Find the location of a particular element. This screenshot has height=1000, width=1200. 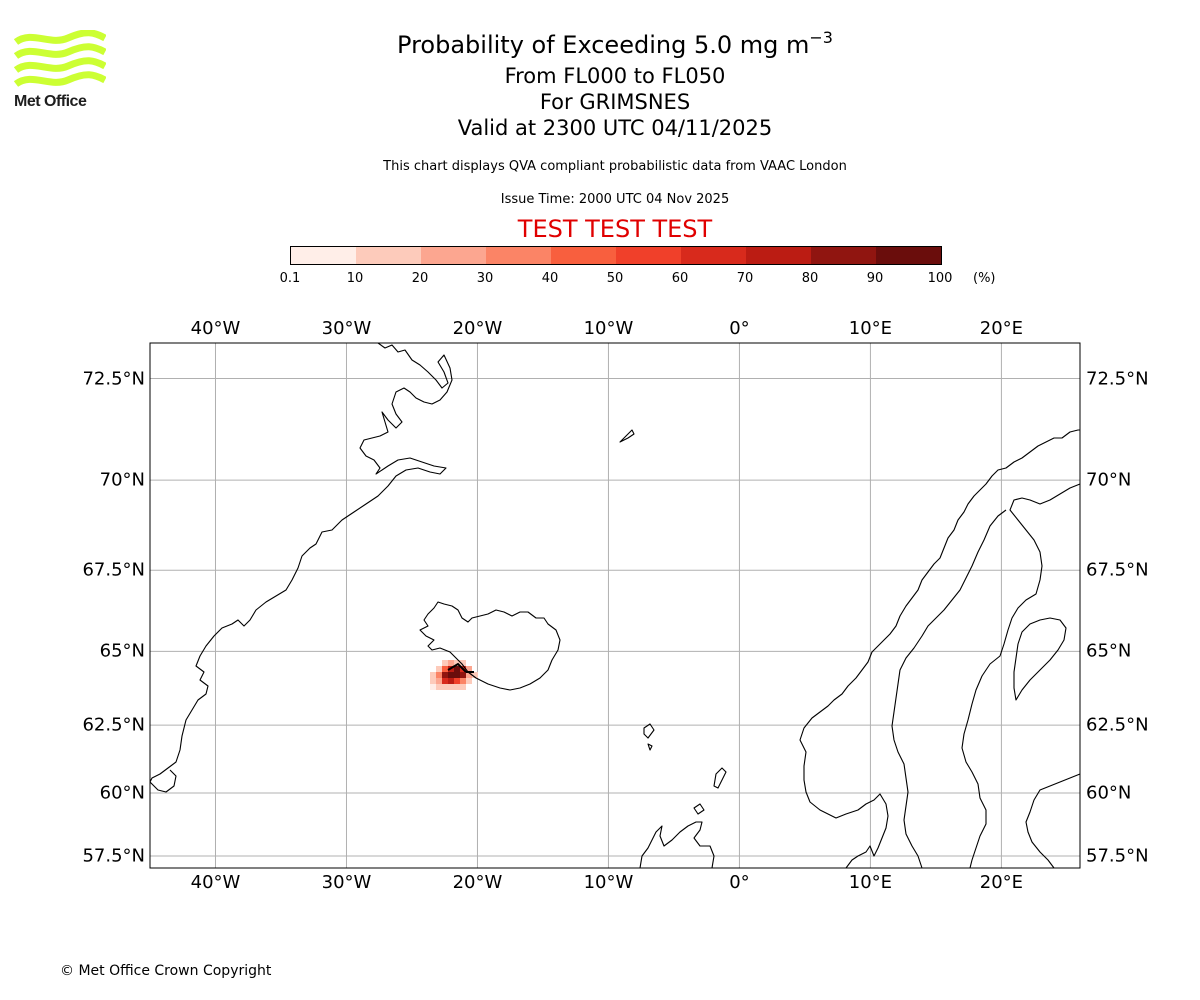

latitude-label-left: 60°N is located at coordinates (122, 793).